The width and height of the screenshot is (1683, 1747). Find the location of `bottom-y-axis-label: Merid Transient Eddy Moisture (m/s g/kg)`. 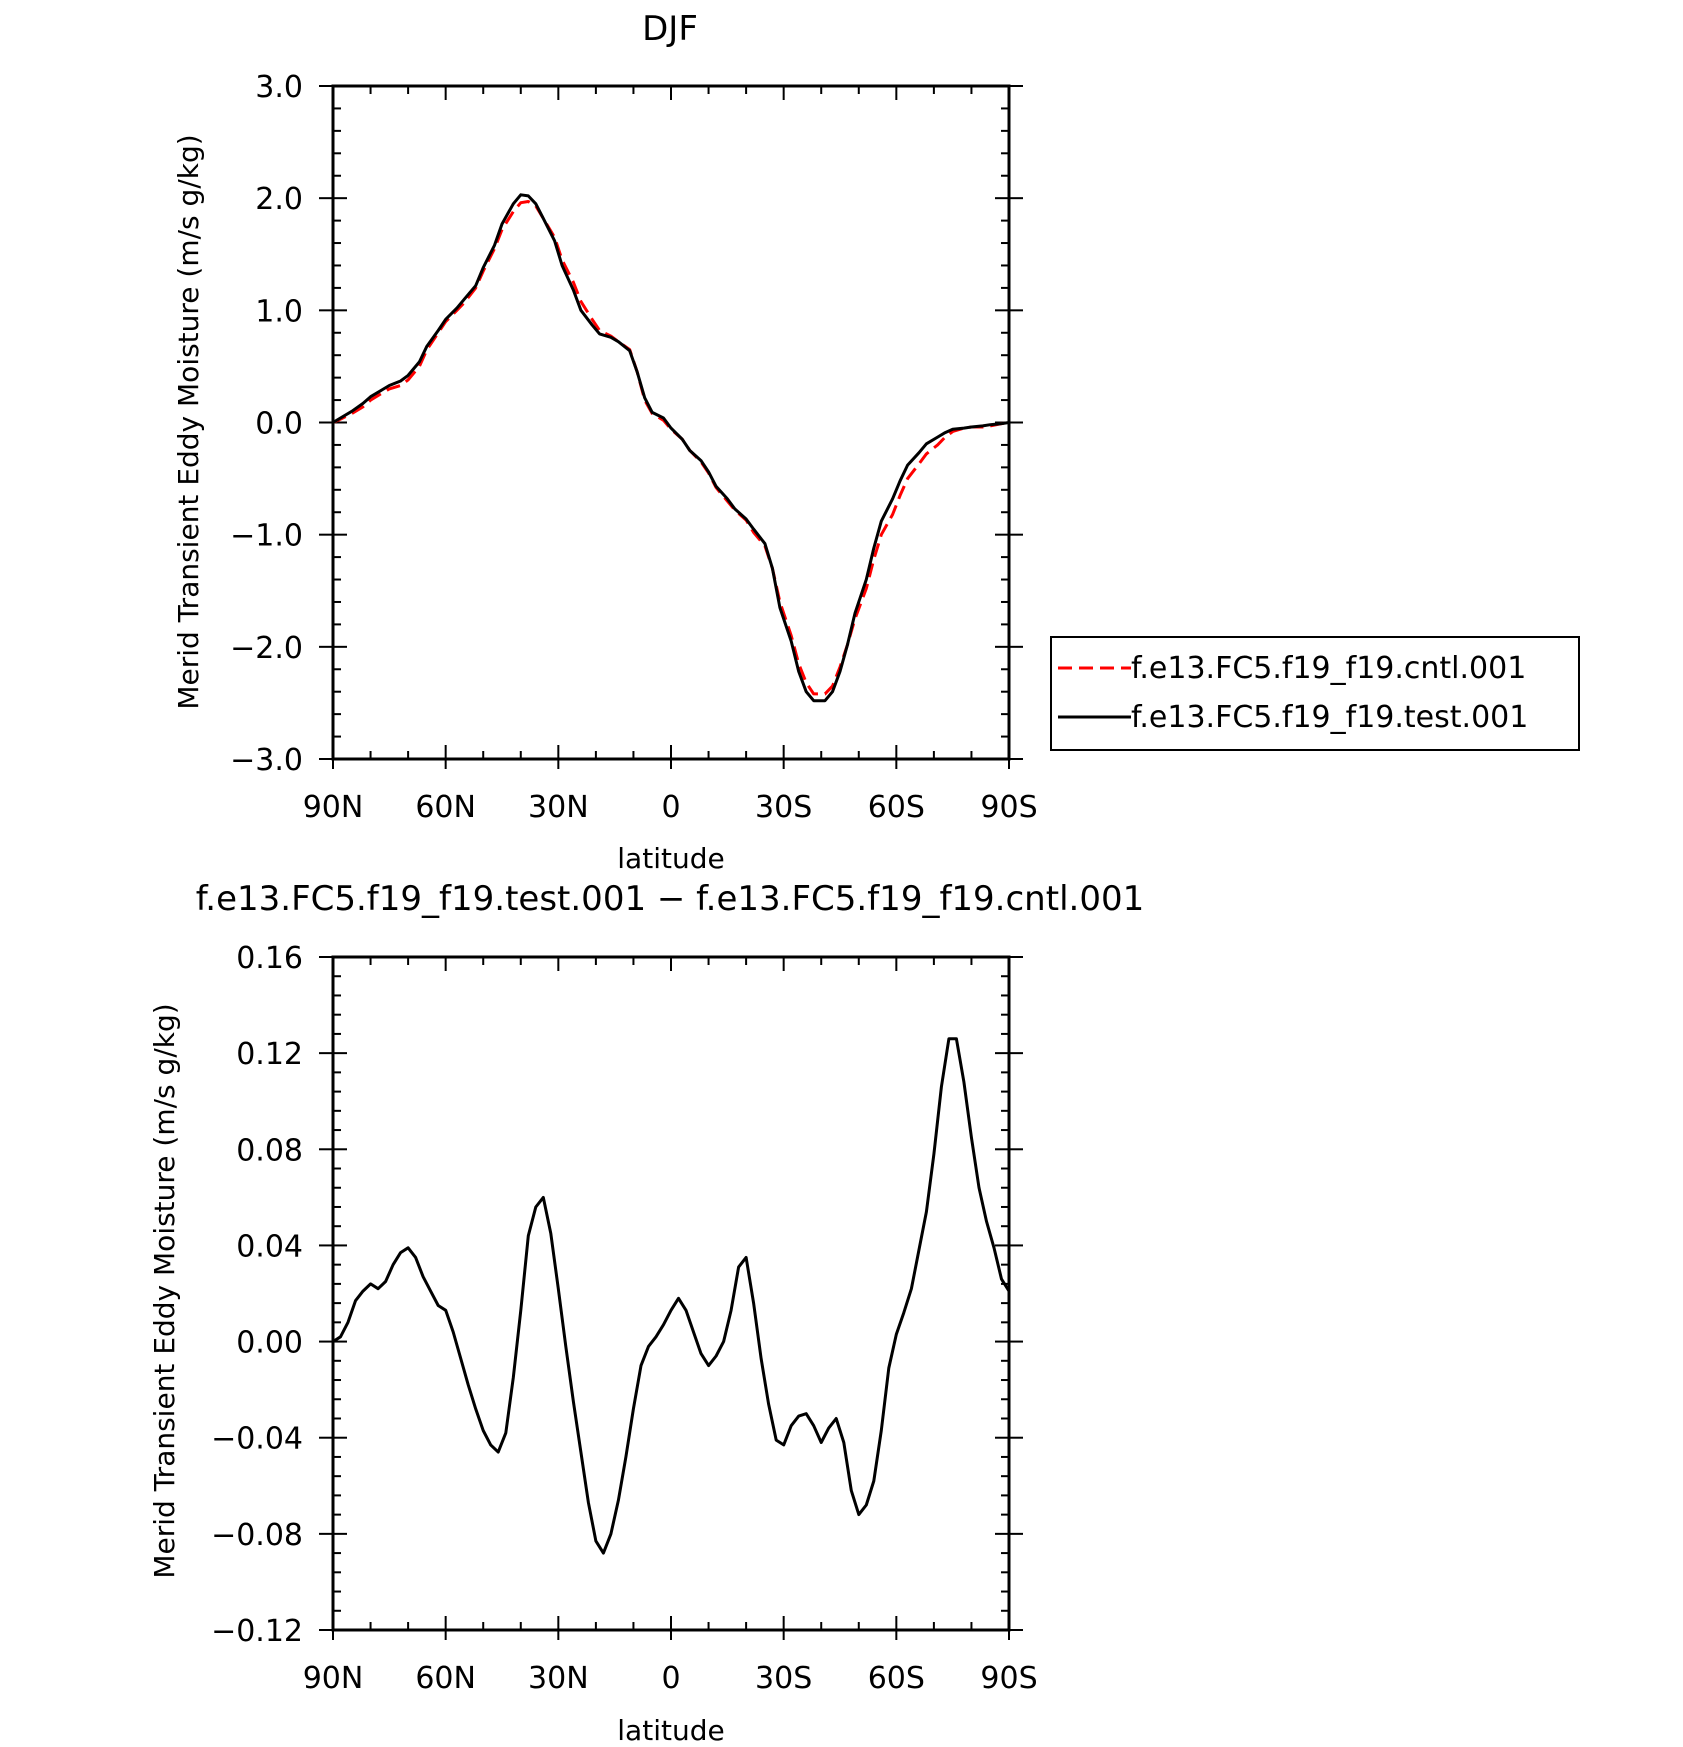

bottom-y-axis-label: Merid Transient Eddy Moisture (m/s g/kg) is located at coordinates (164, 1290).